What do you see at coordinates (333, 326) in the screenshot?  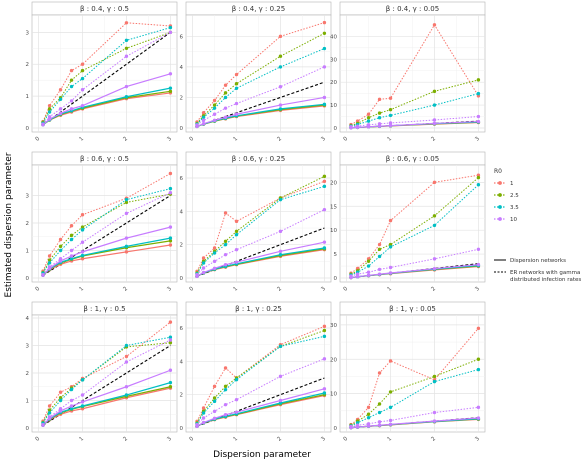 I see `y-tick-label: 30` at bounding box center [333, 326].